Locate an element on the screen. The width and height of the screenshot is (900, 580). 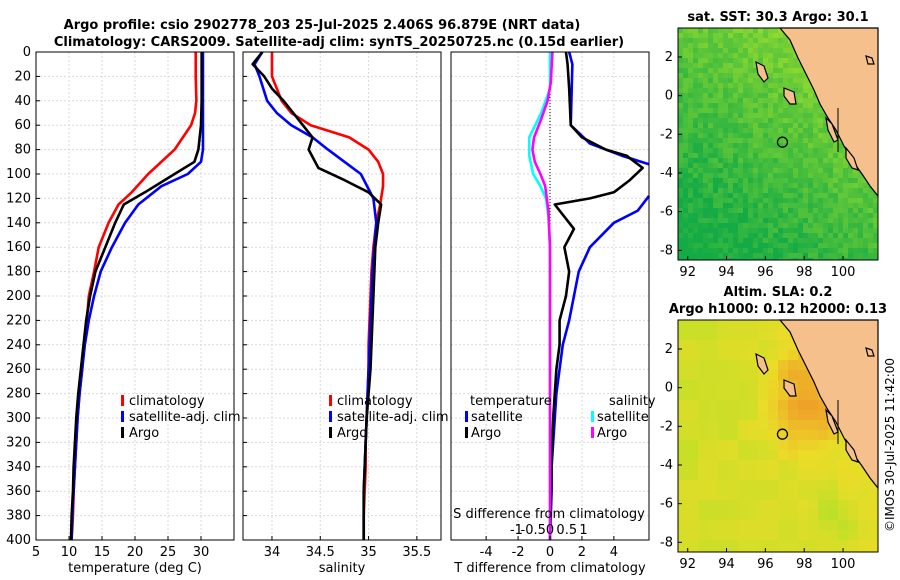
legend-swatch-argo is located at coordinates (330, 432).